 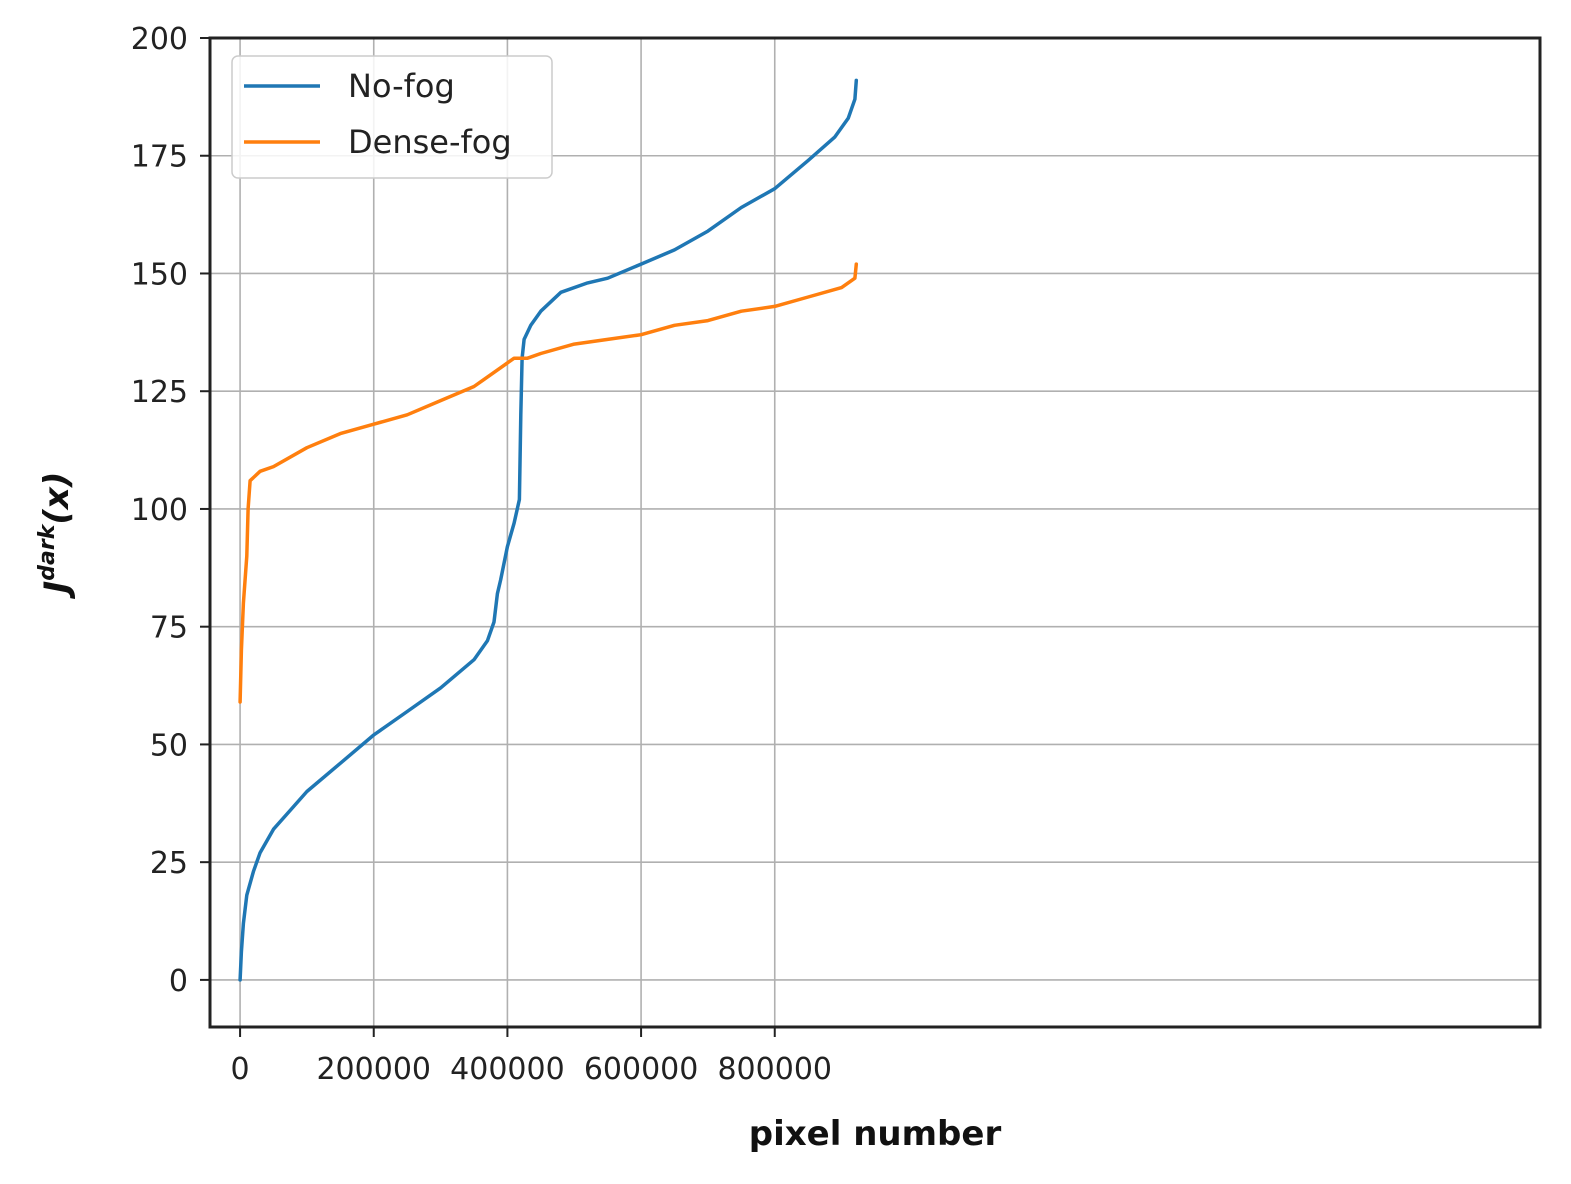 What do you see at coordinates (169, 628) in the screenshot?
I see `y-tick-label: 75` at bounding box center [169, 628].